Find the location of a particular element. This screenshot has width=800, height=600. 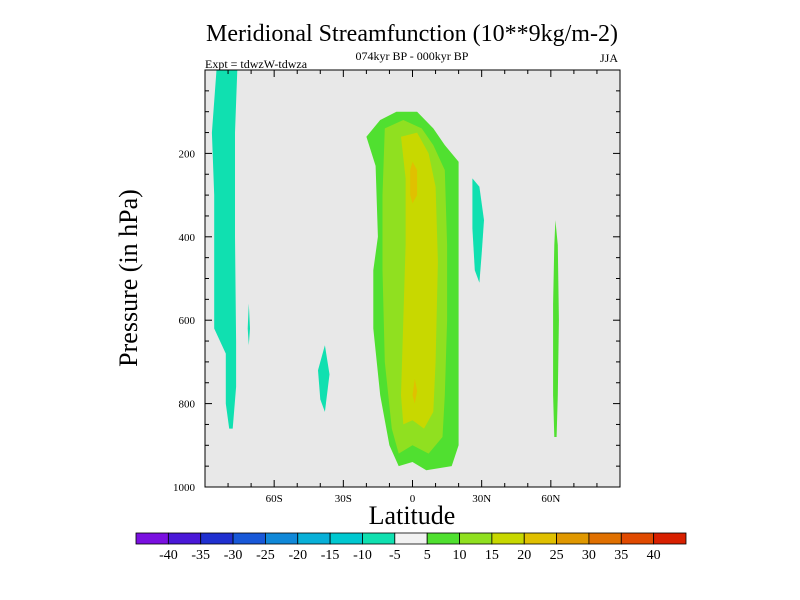

colorbar-label: 35 is located at coordinates (621, 555).